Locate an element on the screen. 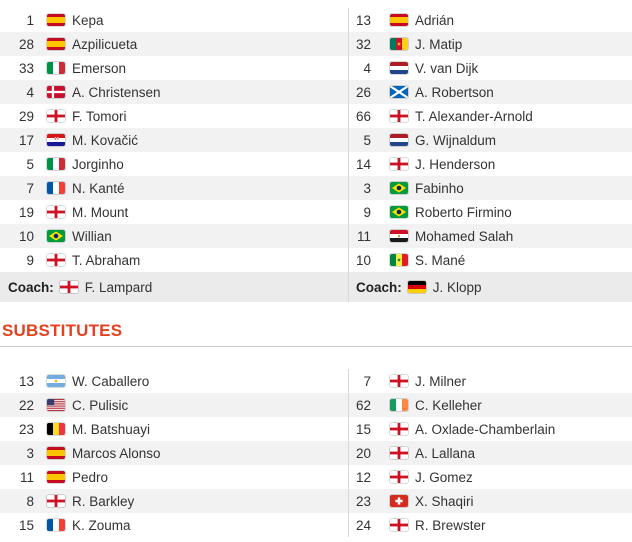 The height and width of the screenshot is (542, 632). flag-ireland-icon is located at coordinates (399, 405).